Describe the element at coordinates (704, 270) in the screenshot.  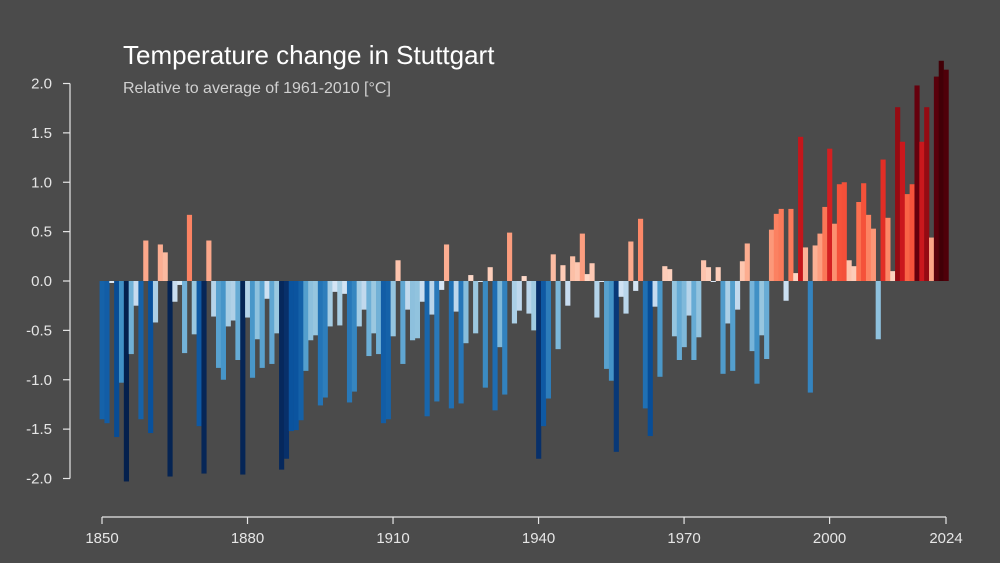
I see `bar-1974` at that location.